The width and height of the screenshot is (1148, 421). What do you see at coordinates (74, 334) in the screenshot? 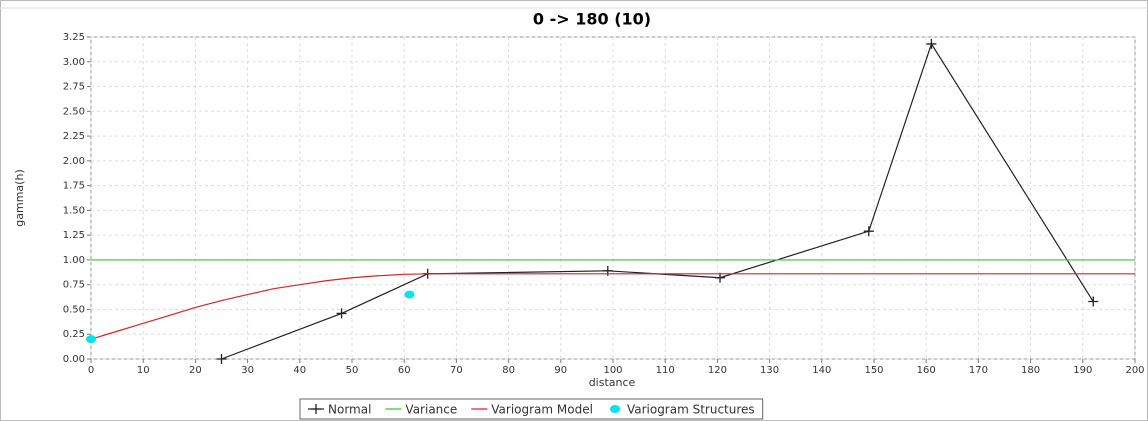
I see `y-tick-label: 0.25` at bounding box center [74, 334].